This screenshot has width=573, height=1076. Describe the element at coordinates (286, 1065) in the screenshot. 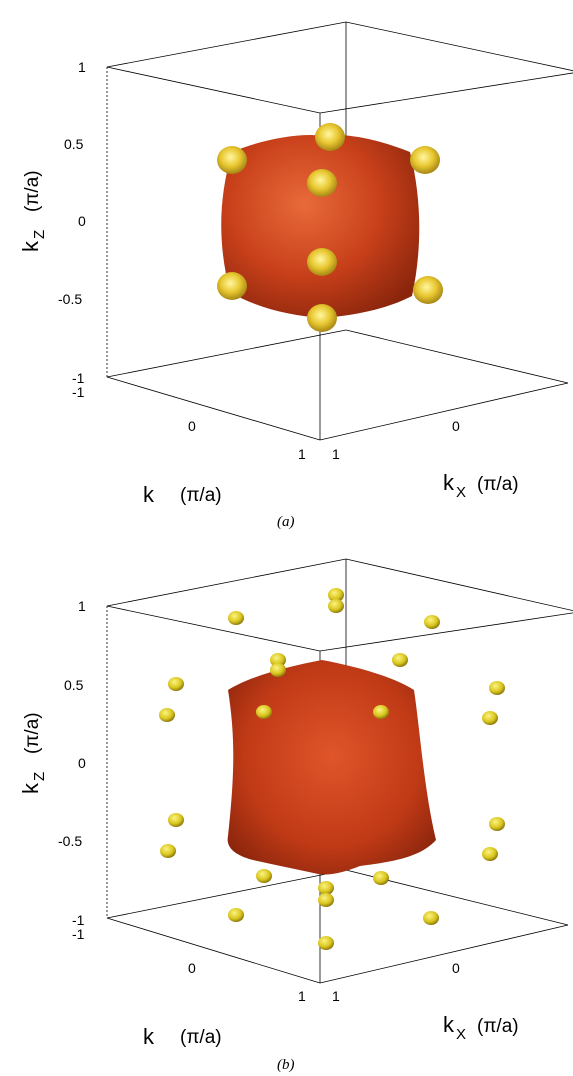

I see `caption-b: (b)` at that location.